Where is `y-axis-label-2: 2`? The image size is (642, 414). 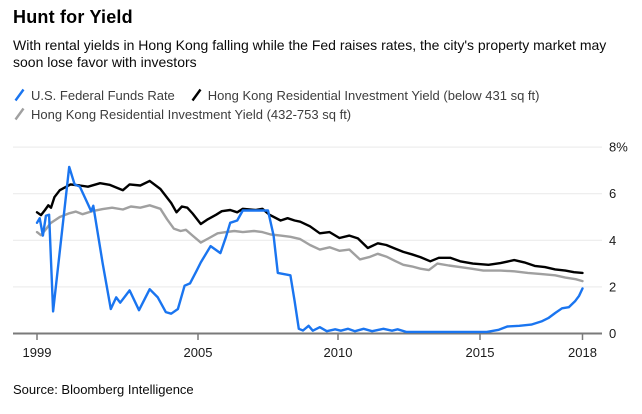
y-axis-label-2: 2 is located at coordinates (612, 286).